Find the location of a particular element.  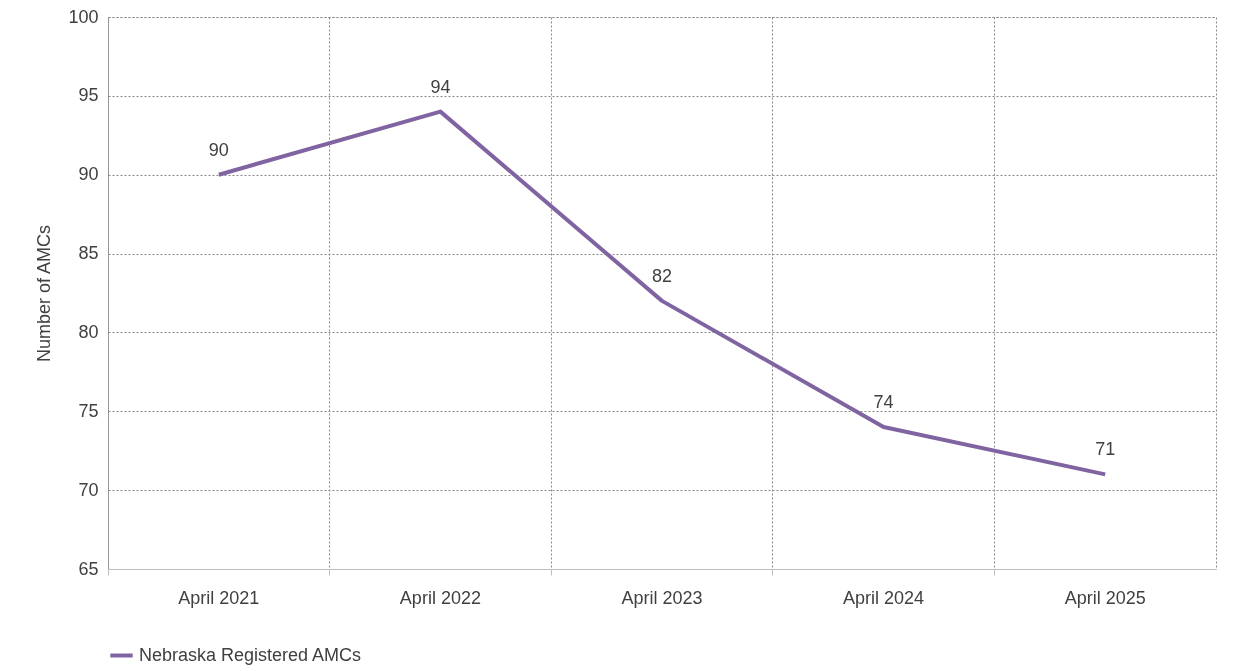

y-tick-label: 90 is located at coordinates (88, 174).